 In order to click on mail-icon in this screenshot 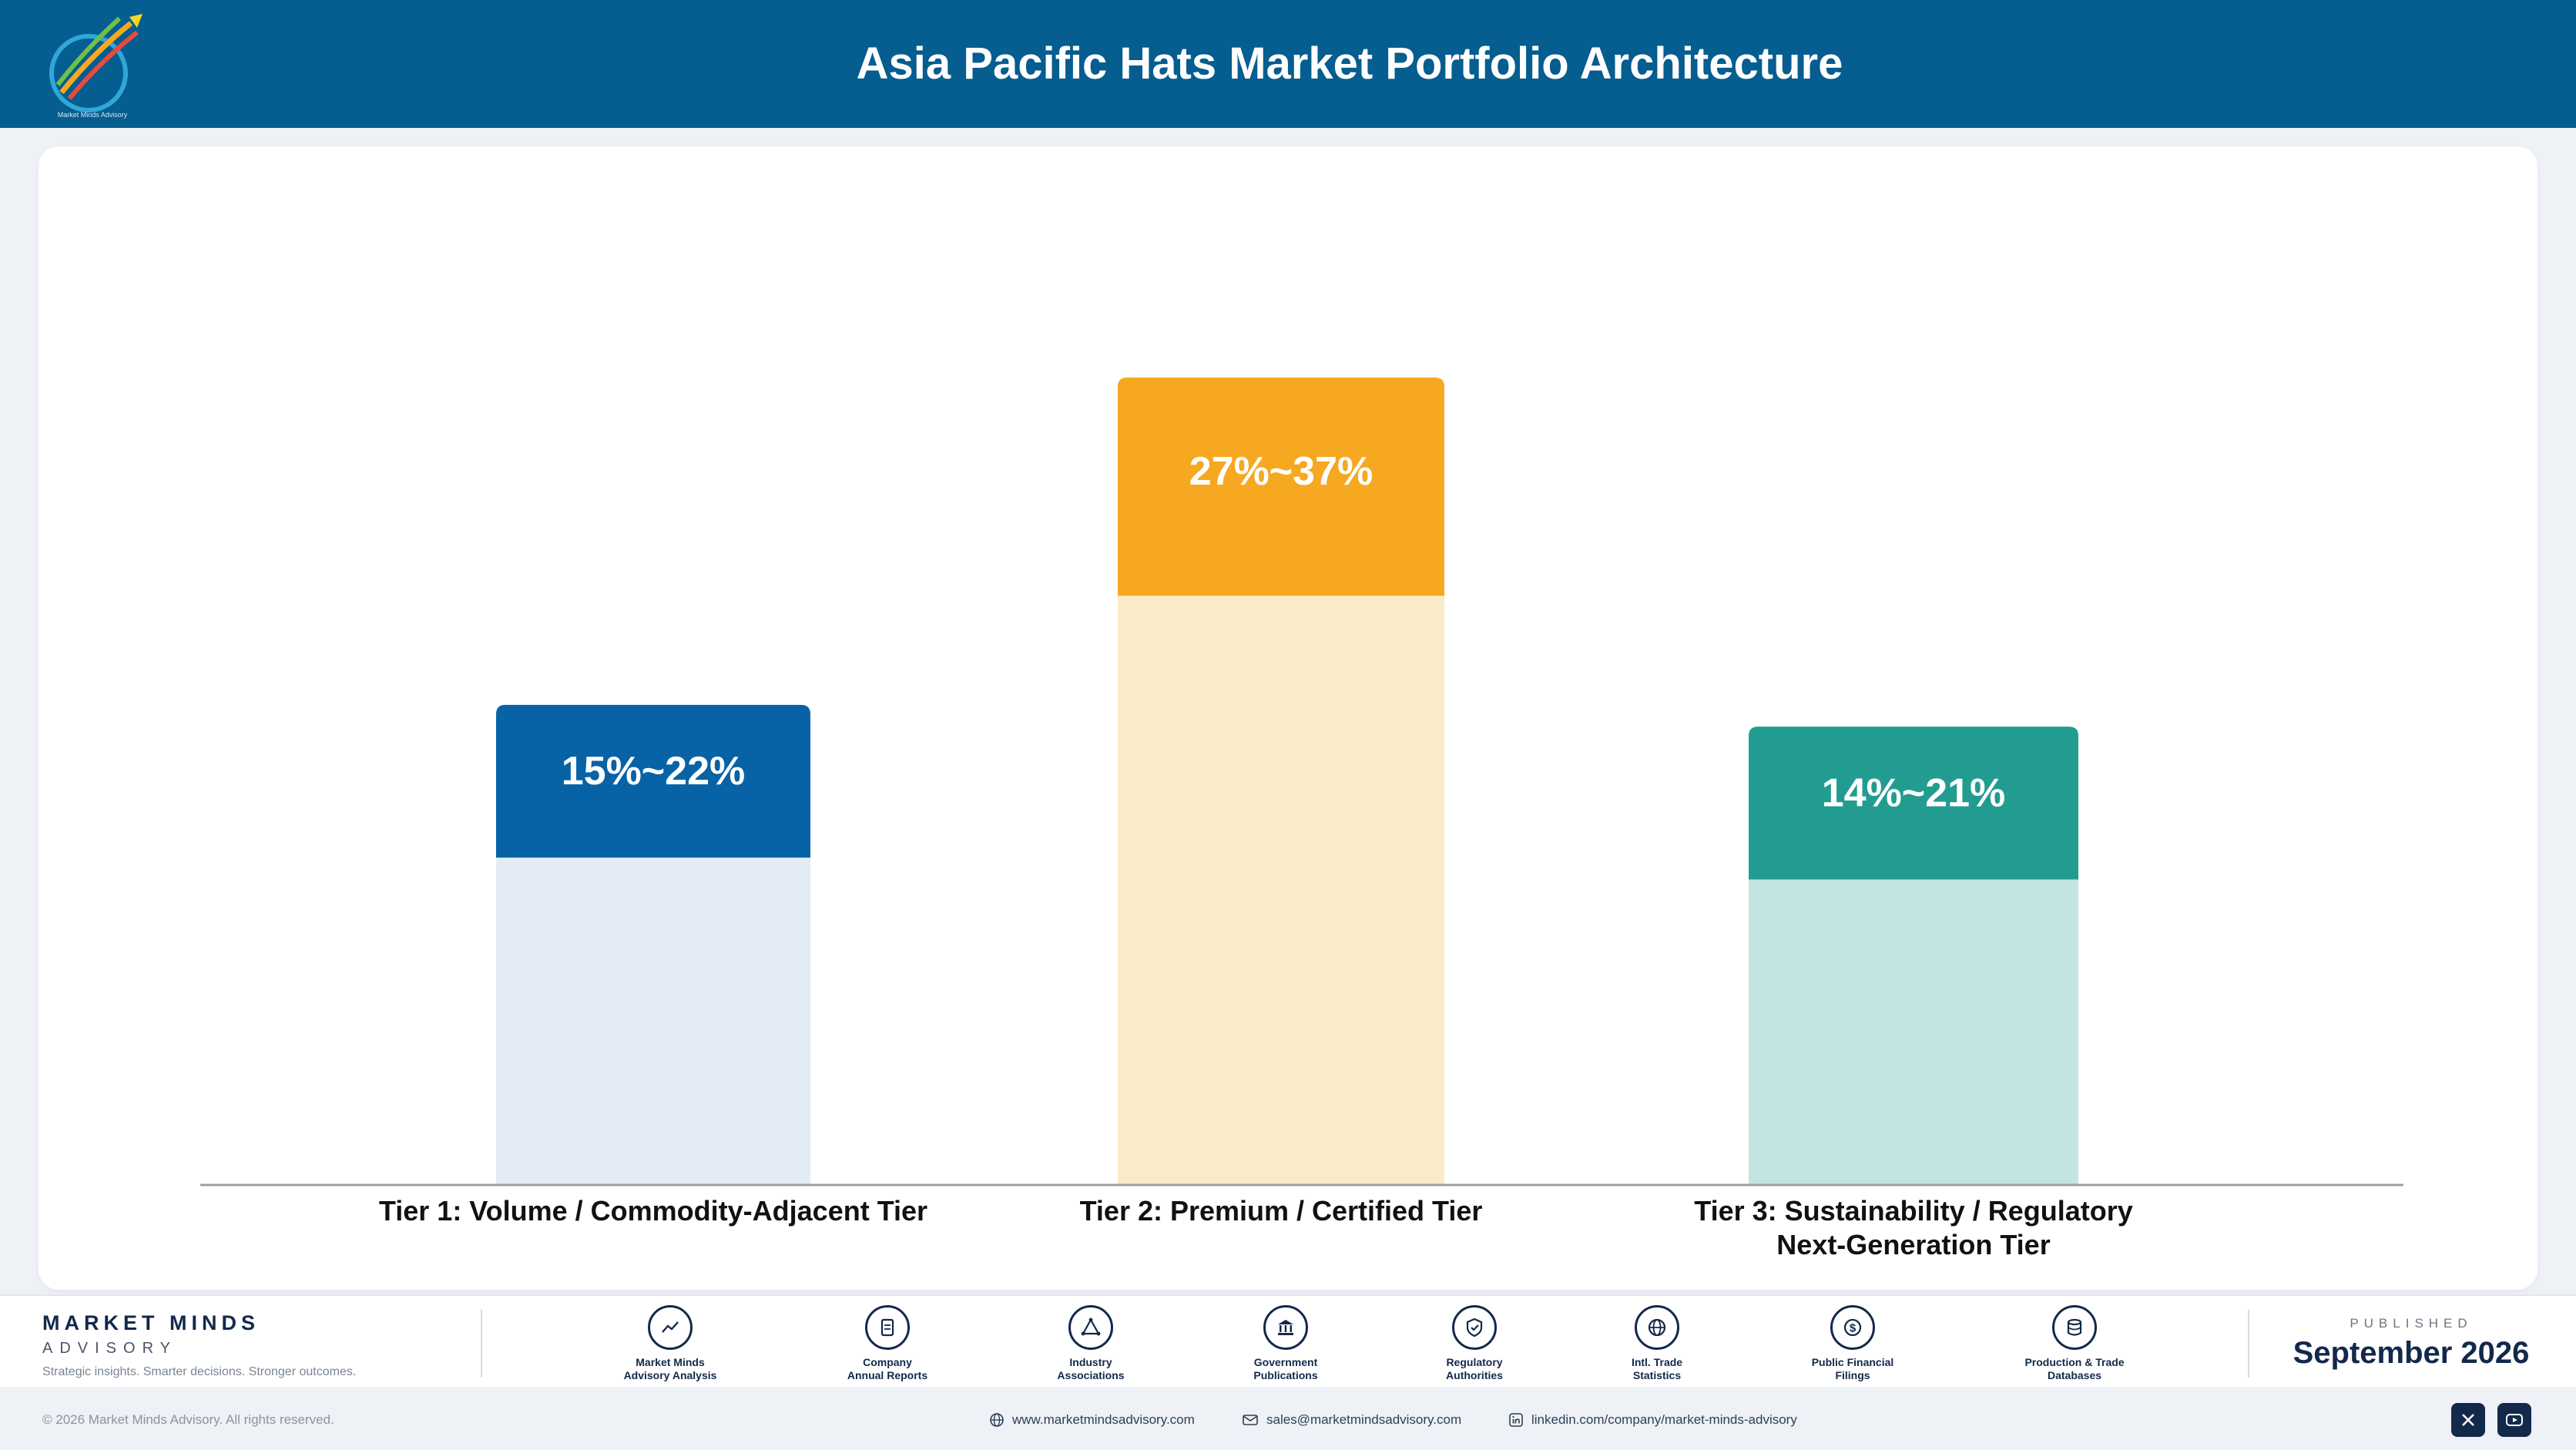, I will do `click(1250, 1420)`.